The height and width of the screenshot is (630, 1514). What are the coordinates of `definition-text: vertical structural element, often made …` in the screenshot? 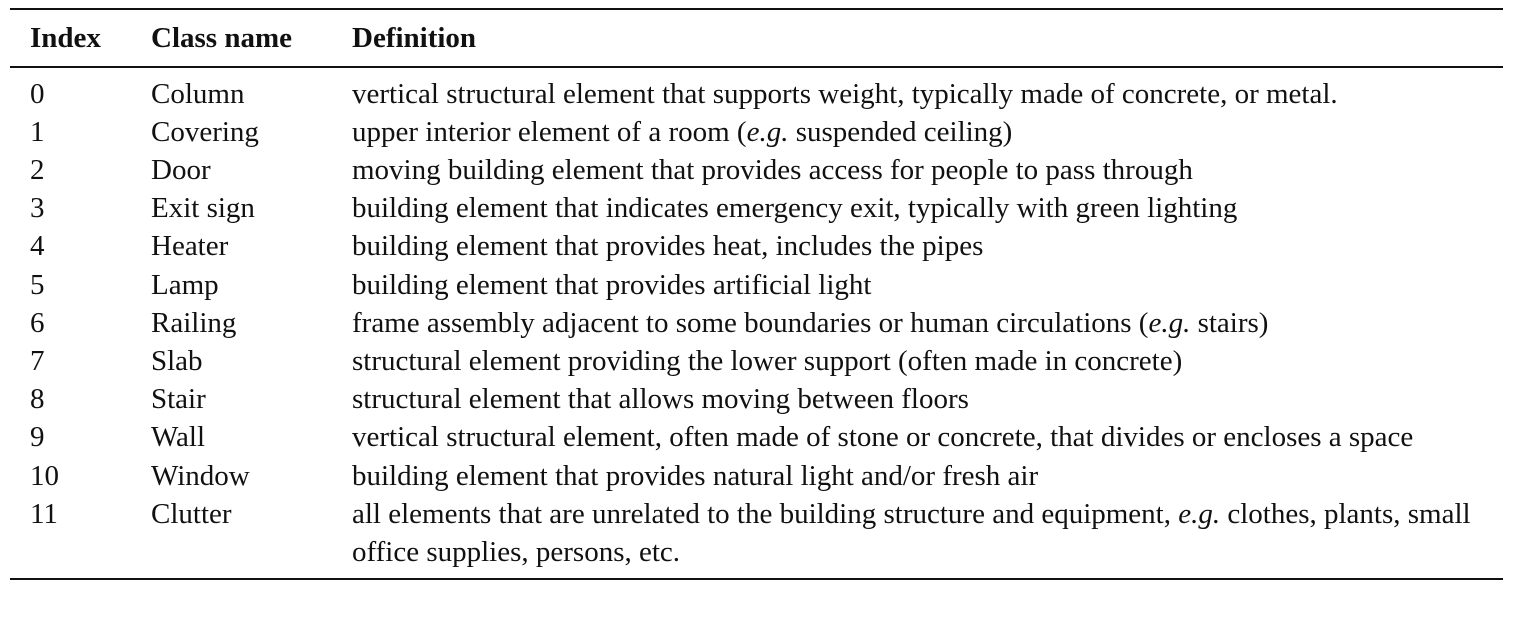 It's located at (883, 437).